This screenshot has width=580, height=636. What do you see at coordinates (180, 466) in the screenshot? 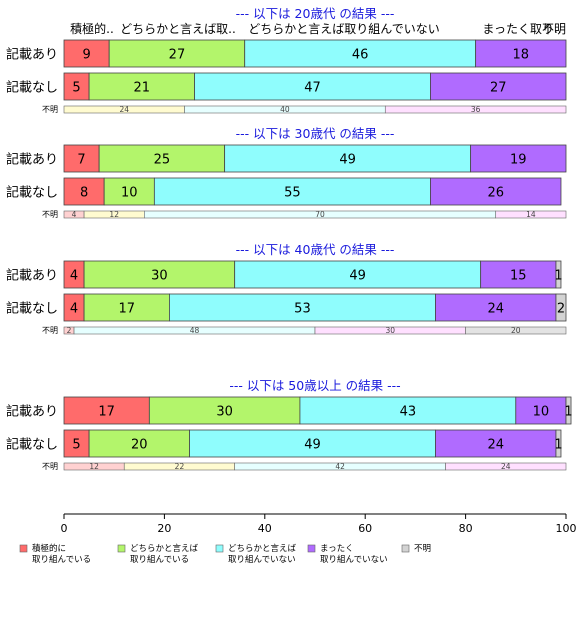
I see `small-bar-value-label: 22` at bounding box center [180, 466].